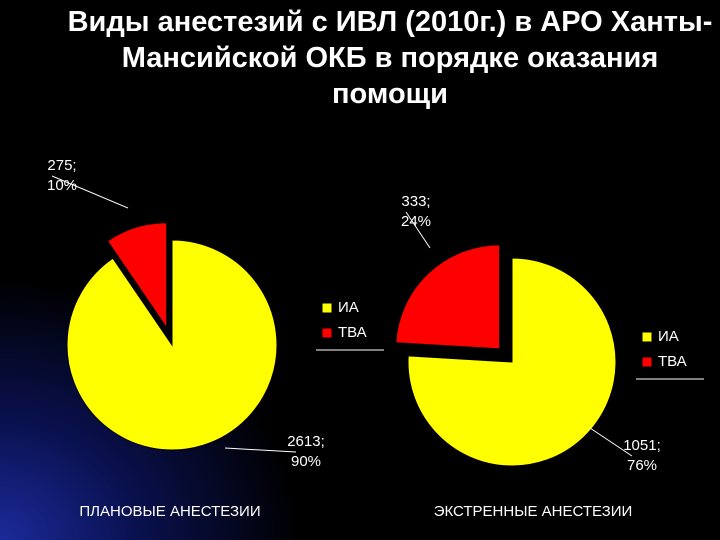 The image size is (720, 540). What do you see at coordinates (642, 465) in the screenshot?
I see `data-label-line: 76%` at bounding box center [642, 465].